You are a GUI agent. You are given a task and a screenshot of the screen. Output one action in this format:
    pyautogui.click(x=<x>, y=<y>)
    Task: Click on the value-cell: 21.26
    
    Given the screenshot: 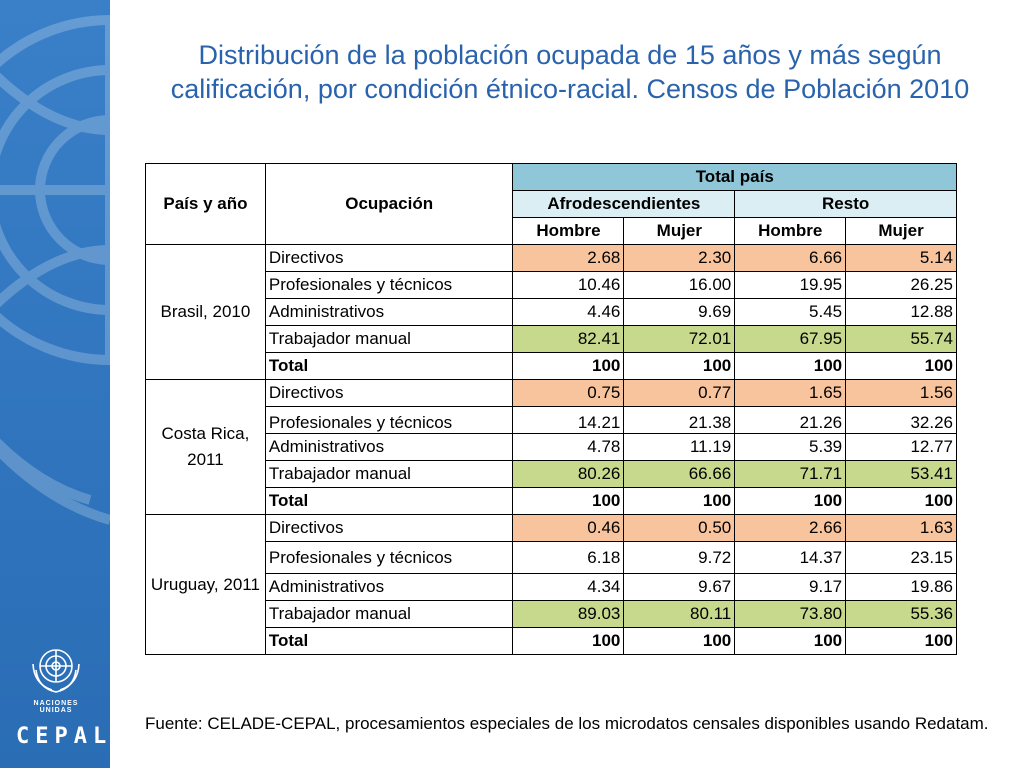 What is the action you would take?
    pyautogui.click(x=790, y=420)
    